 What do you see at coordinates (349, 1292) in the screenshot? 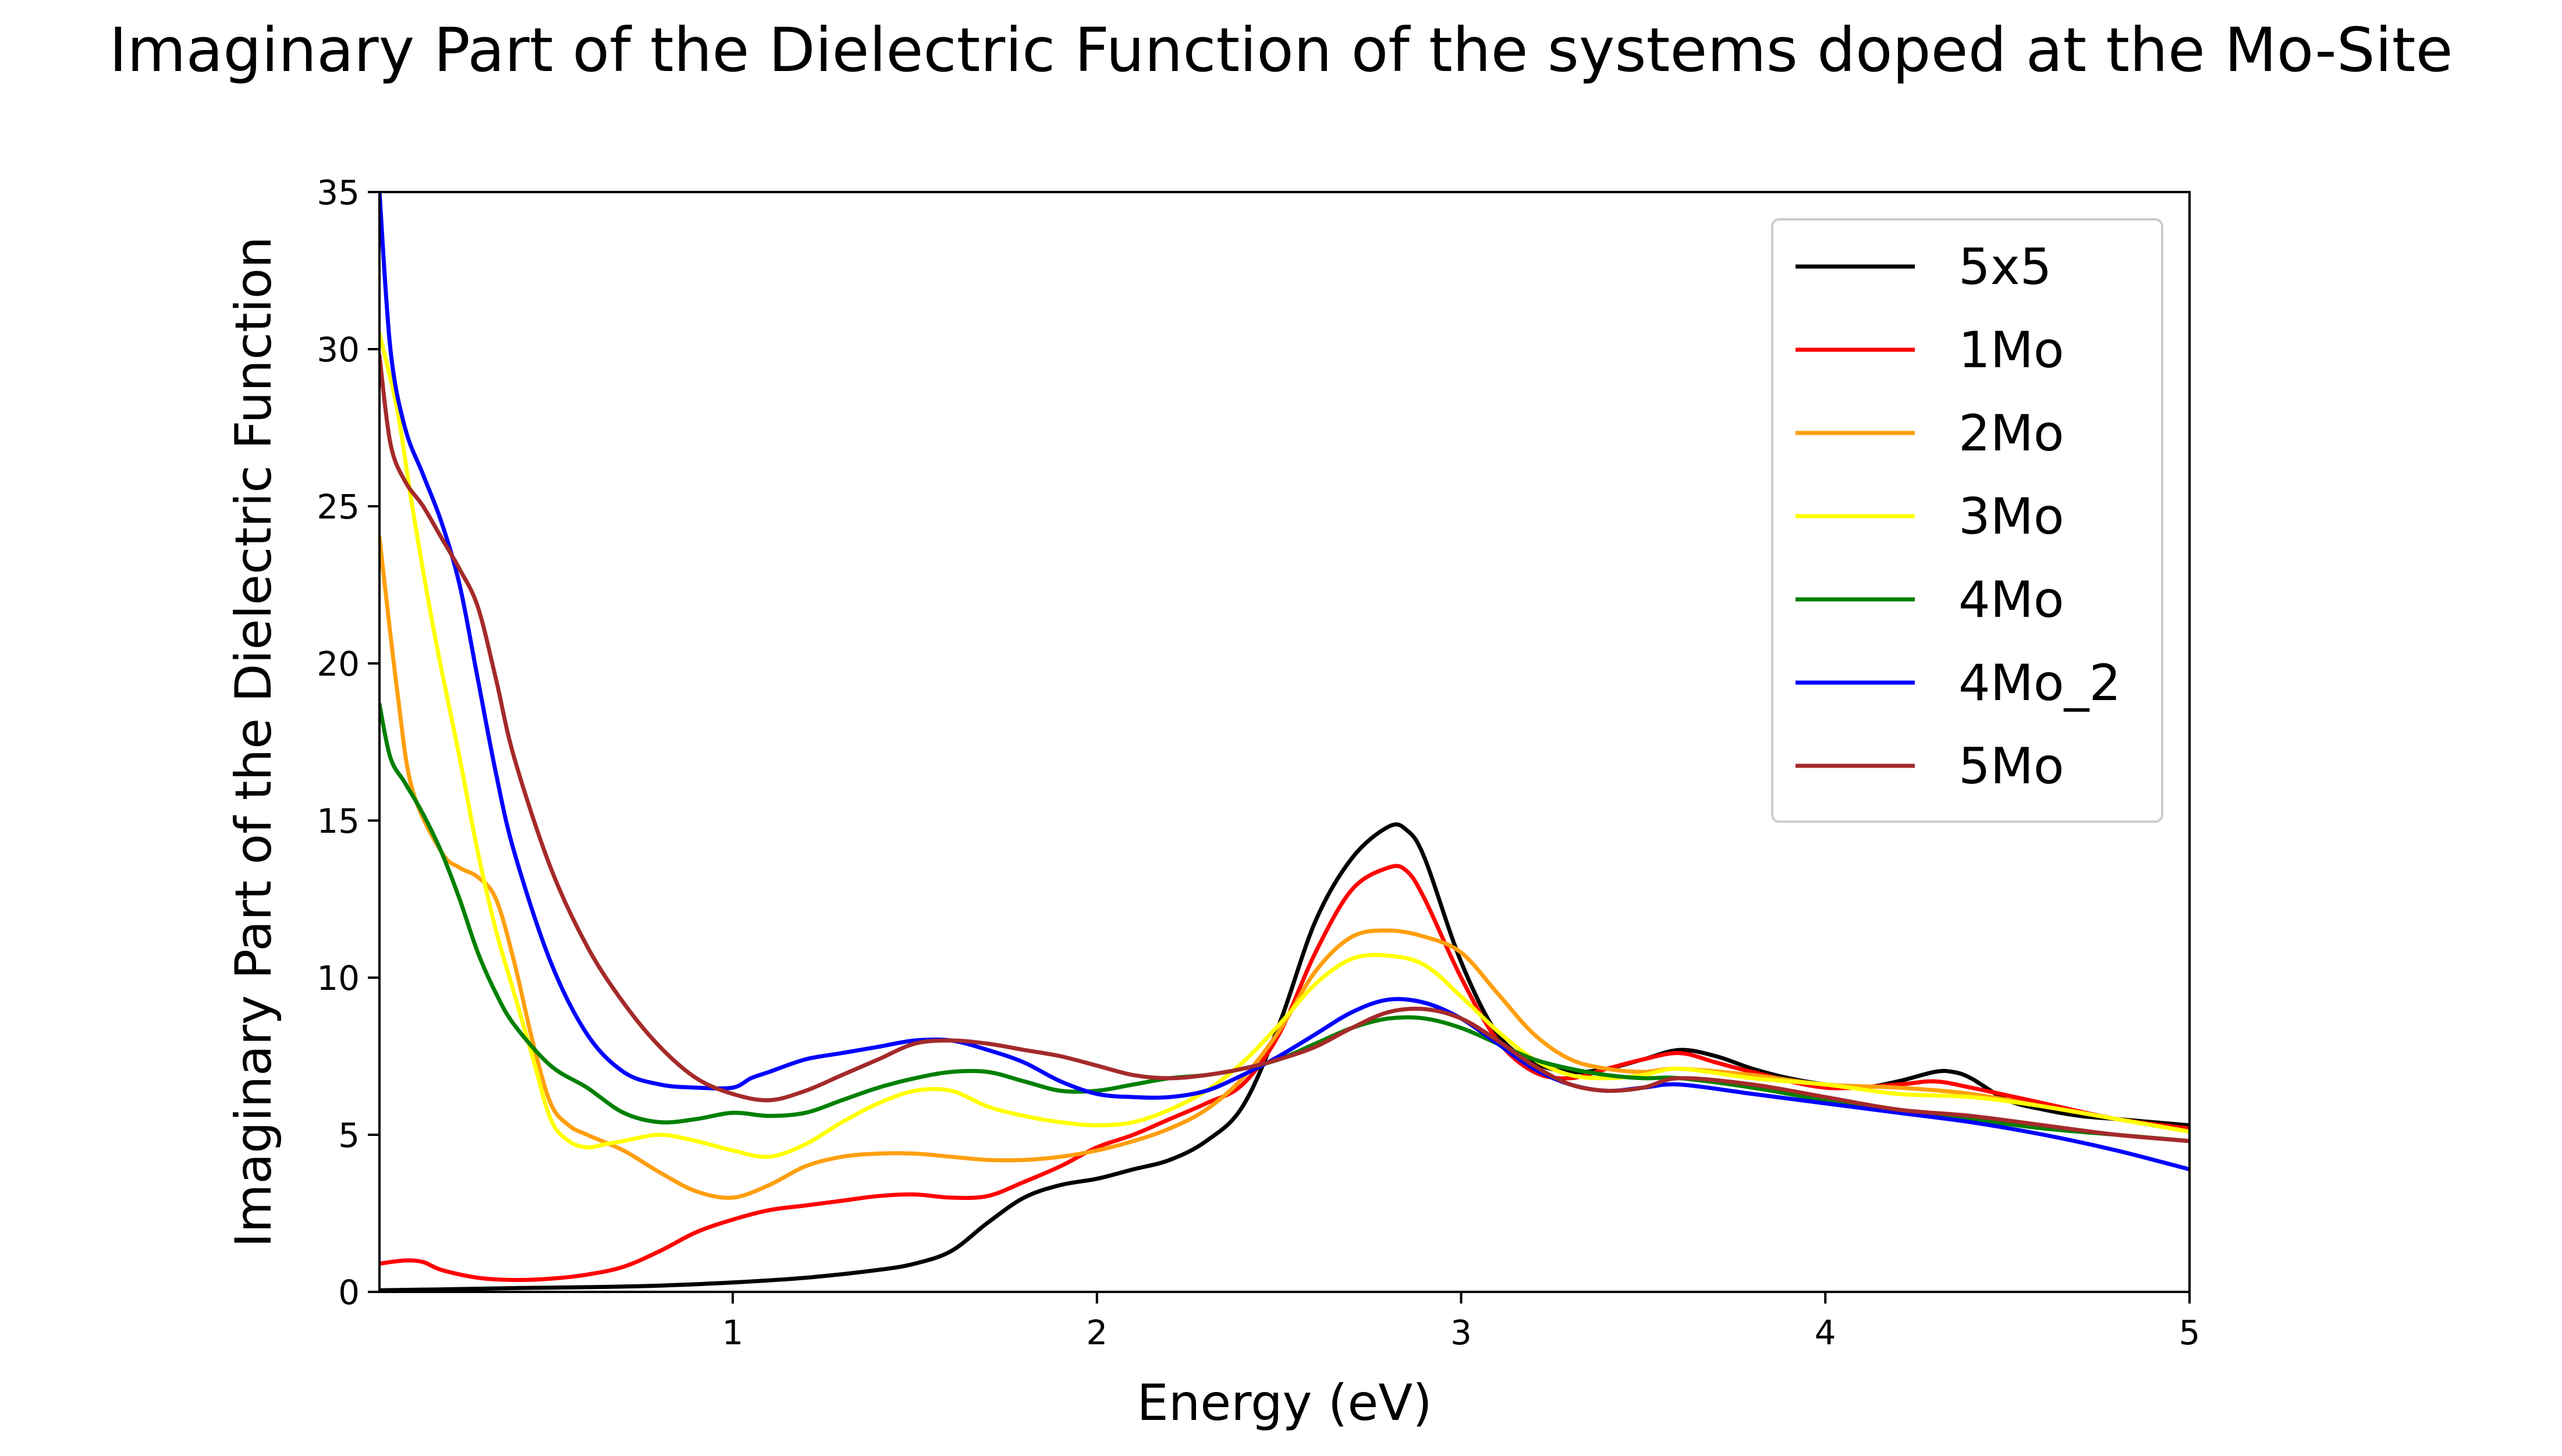
I see `y-tick-label: 0` at bounding box center [349, 1292].